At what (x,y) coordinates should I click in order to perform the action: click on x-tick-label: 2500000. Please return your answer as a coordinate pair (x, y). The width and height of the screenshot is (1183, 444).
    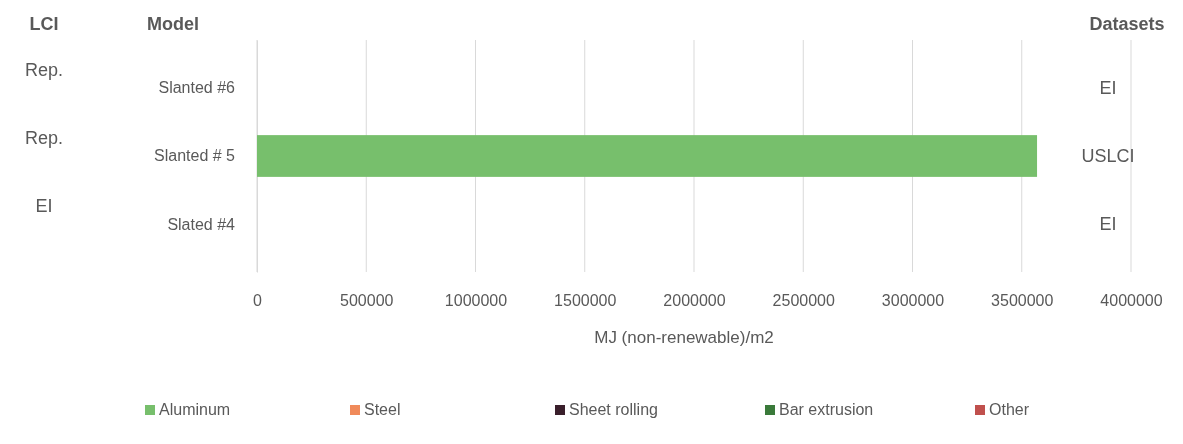
    Looking at the image, I should click on (803, 301).